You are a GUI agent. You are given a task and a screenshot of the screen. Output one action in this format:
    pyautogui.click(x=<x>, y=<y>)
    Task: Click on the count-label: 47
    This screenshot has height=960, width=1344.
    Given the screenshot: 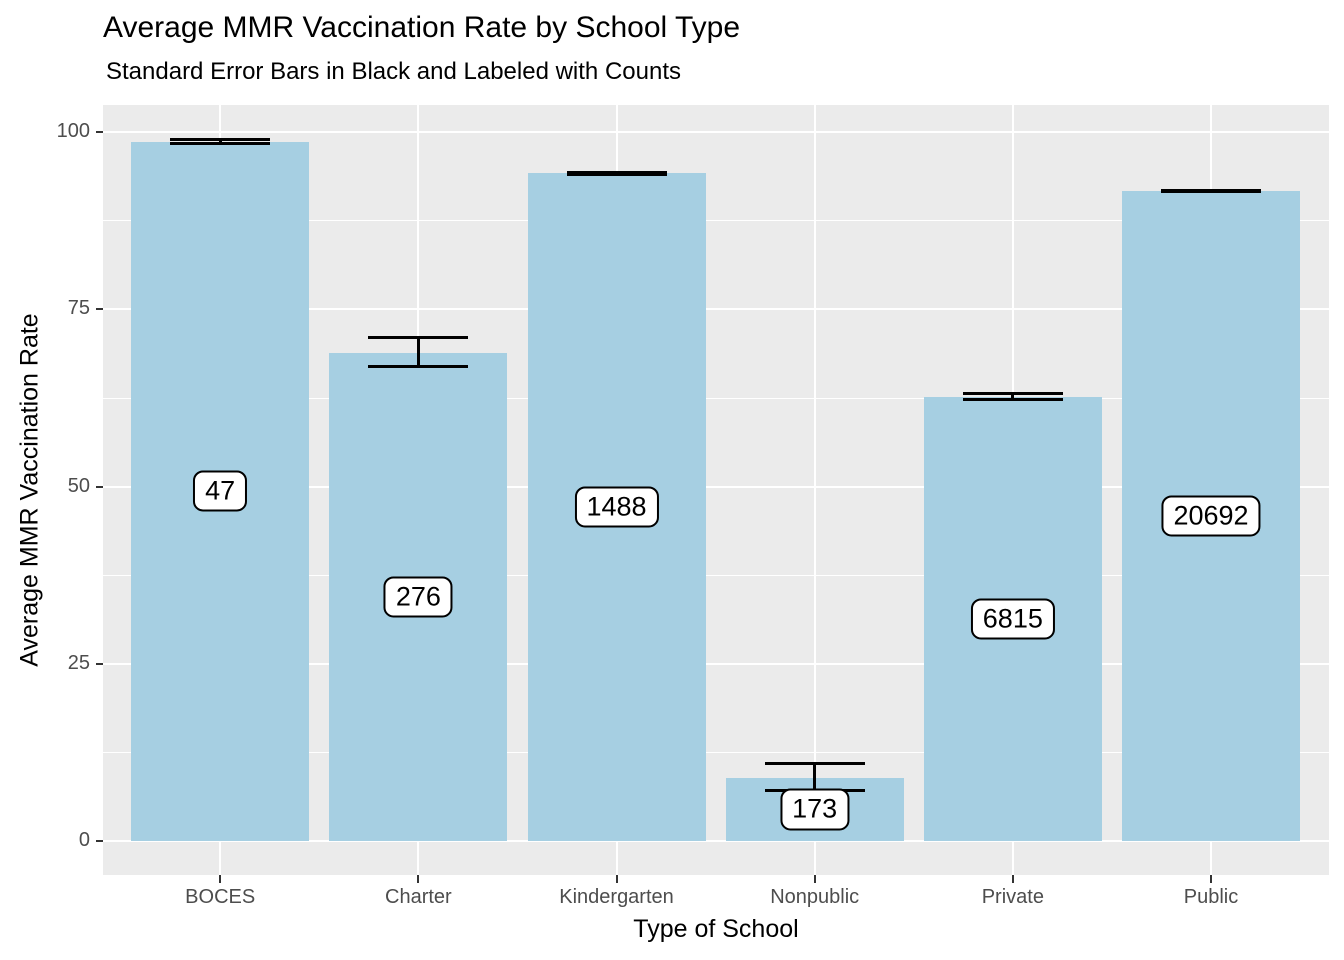 What is the action you would take?
    pyautogui.click(x=220, y=491)
    